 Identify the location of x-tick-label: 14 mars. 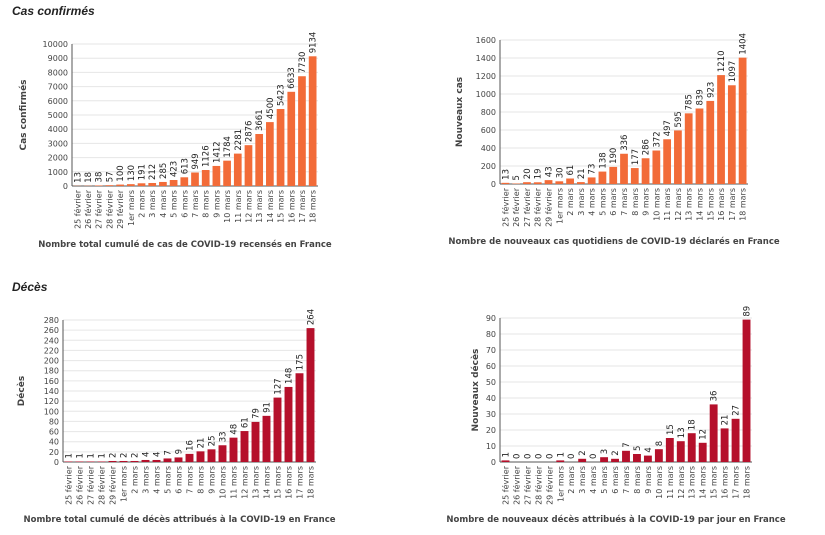
(699, 204).